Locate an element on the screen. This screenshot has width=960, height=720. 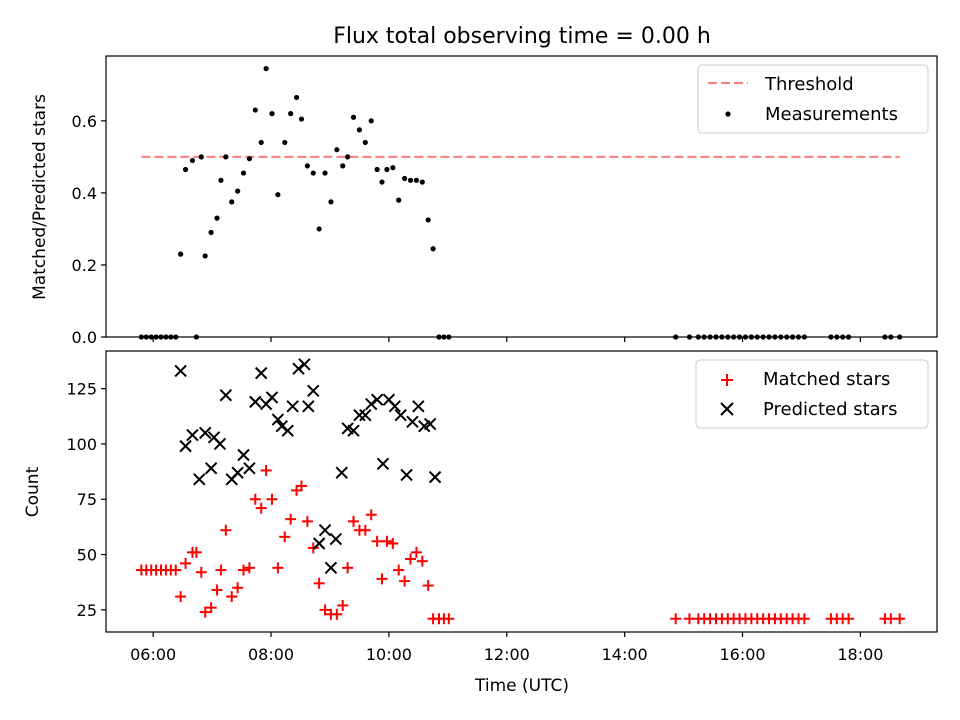
top-ytick-label: 0.4 is located at coordinates (84, 193).